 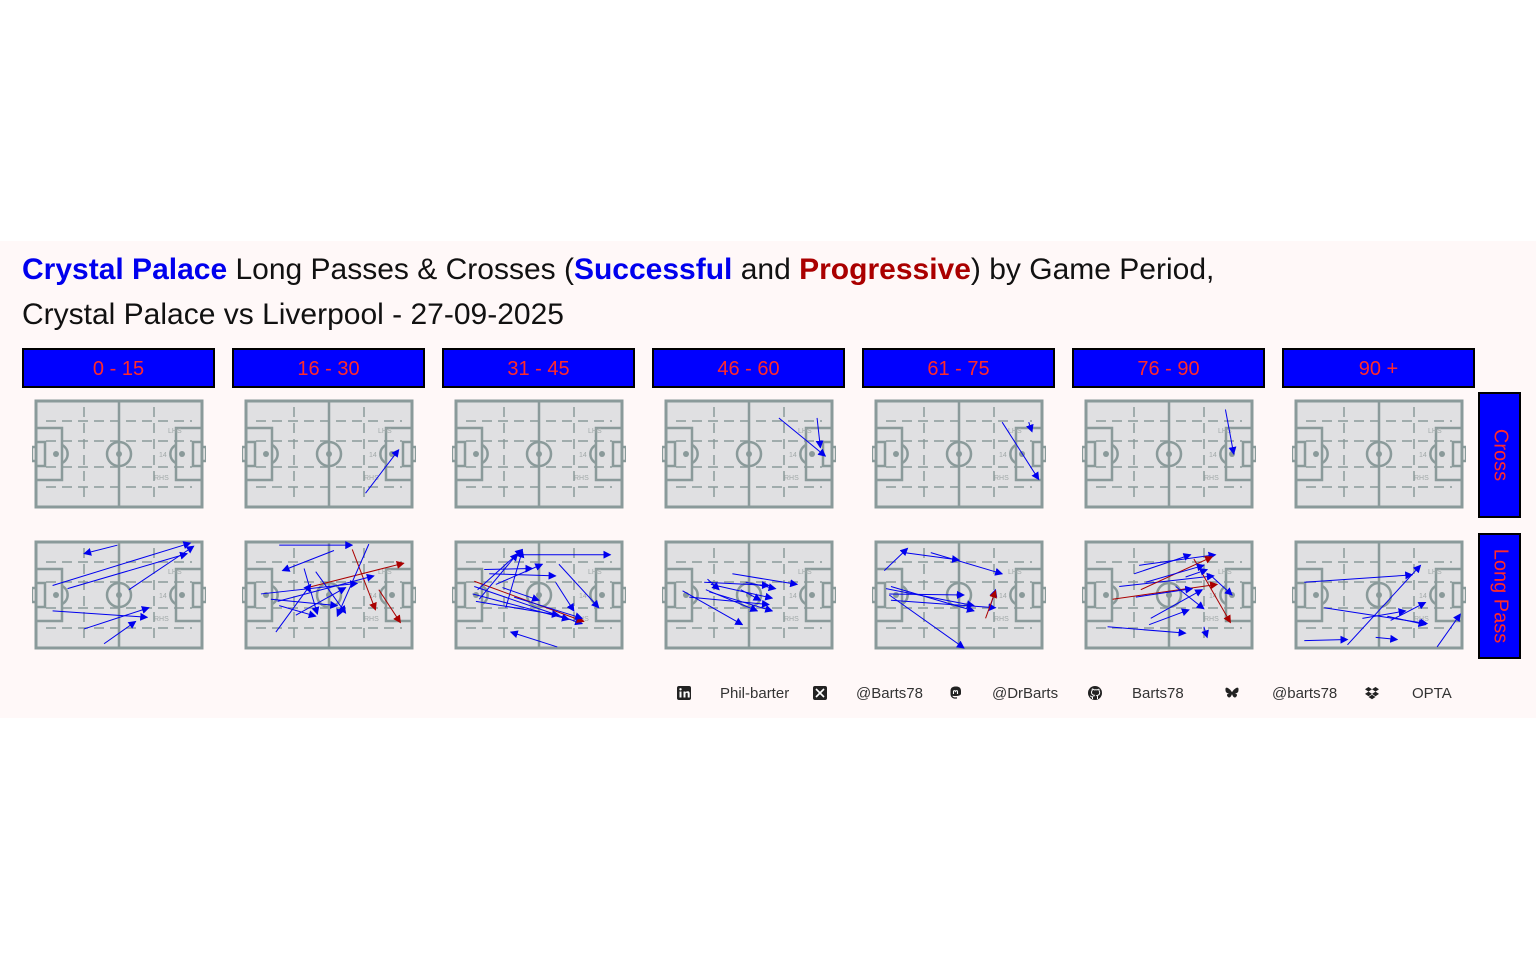 What do you see at coordinates (538, 368) in the screenshot?
I see `period-strip-2: 31 - 45` at bounding box center [538, 368].